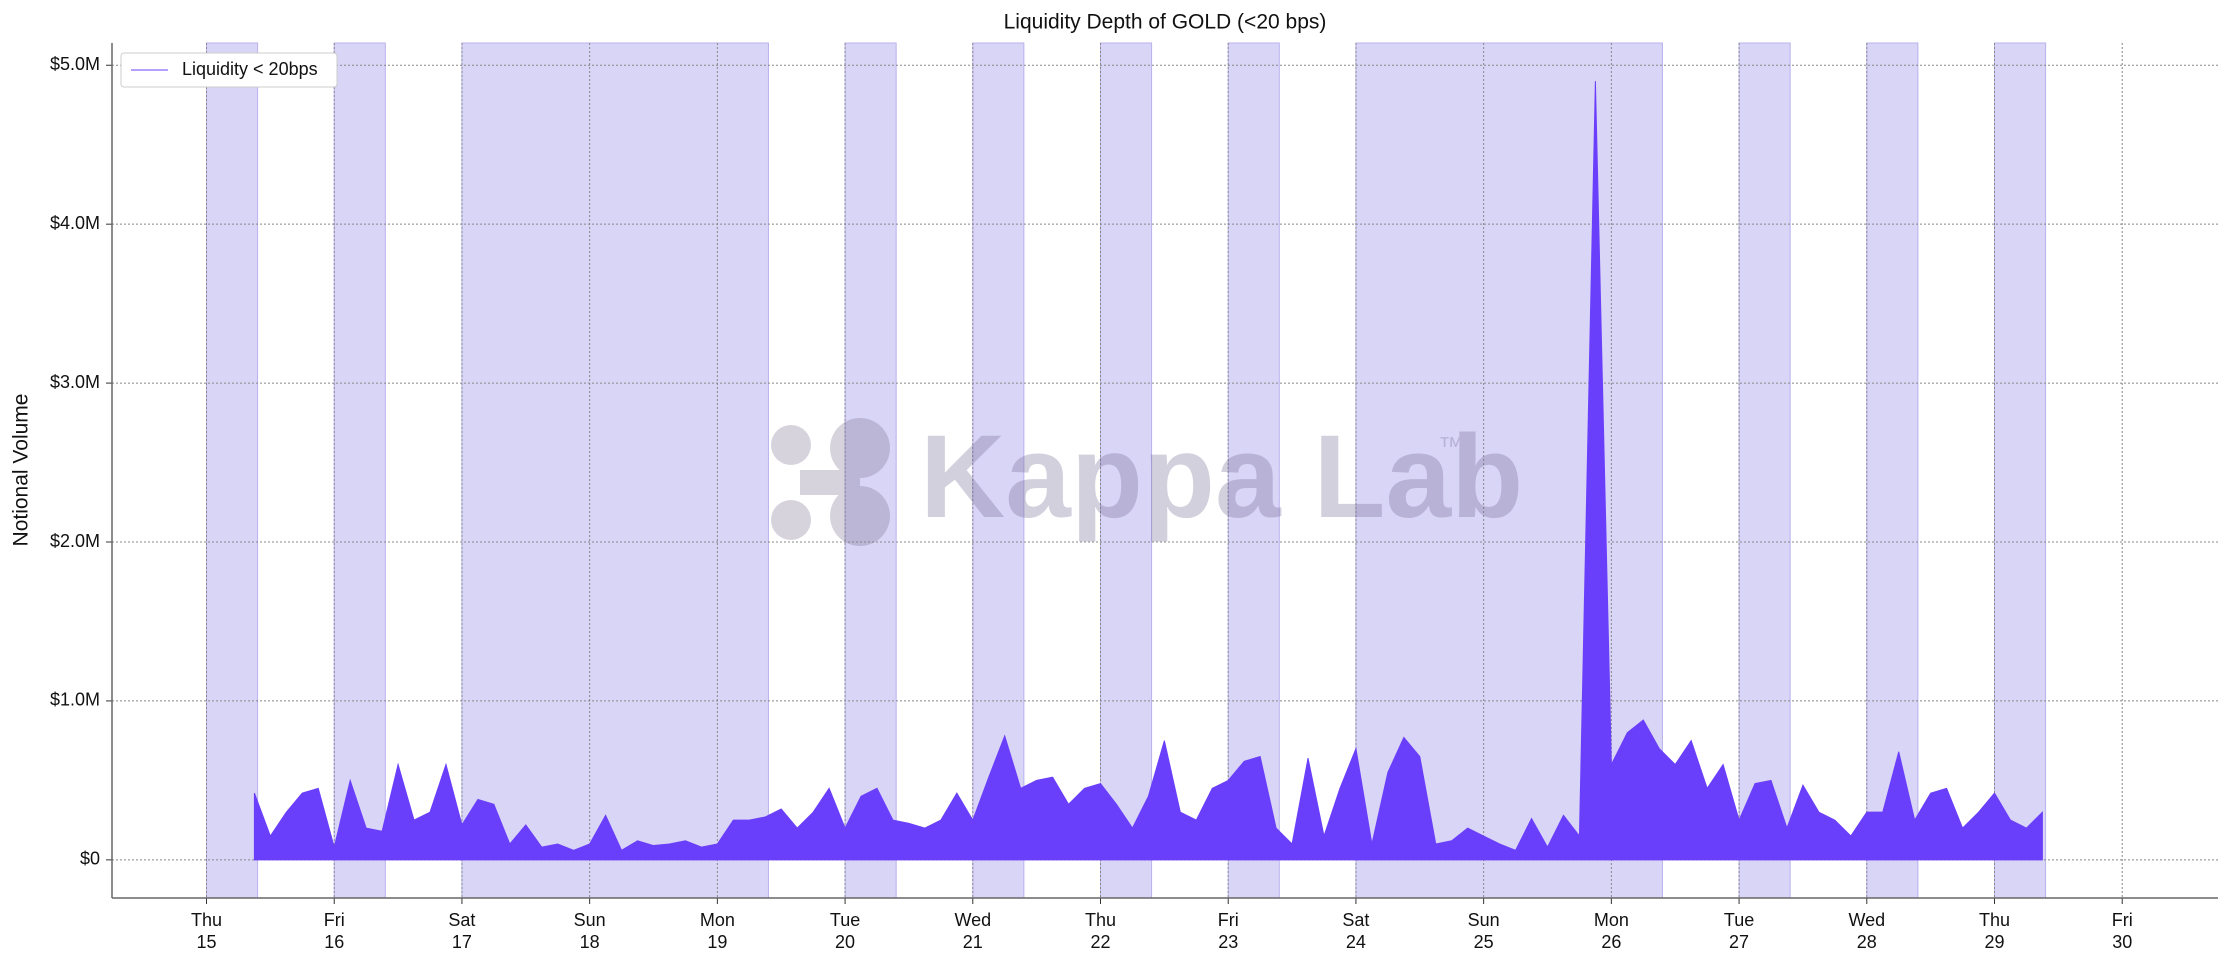  What do you see at coordinates (1165, 22) in the screenshot?
I see `chart-title: Liquidity Depth of GOLD (<20 bps)` at bounding box center [1165, 22].